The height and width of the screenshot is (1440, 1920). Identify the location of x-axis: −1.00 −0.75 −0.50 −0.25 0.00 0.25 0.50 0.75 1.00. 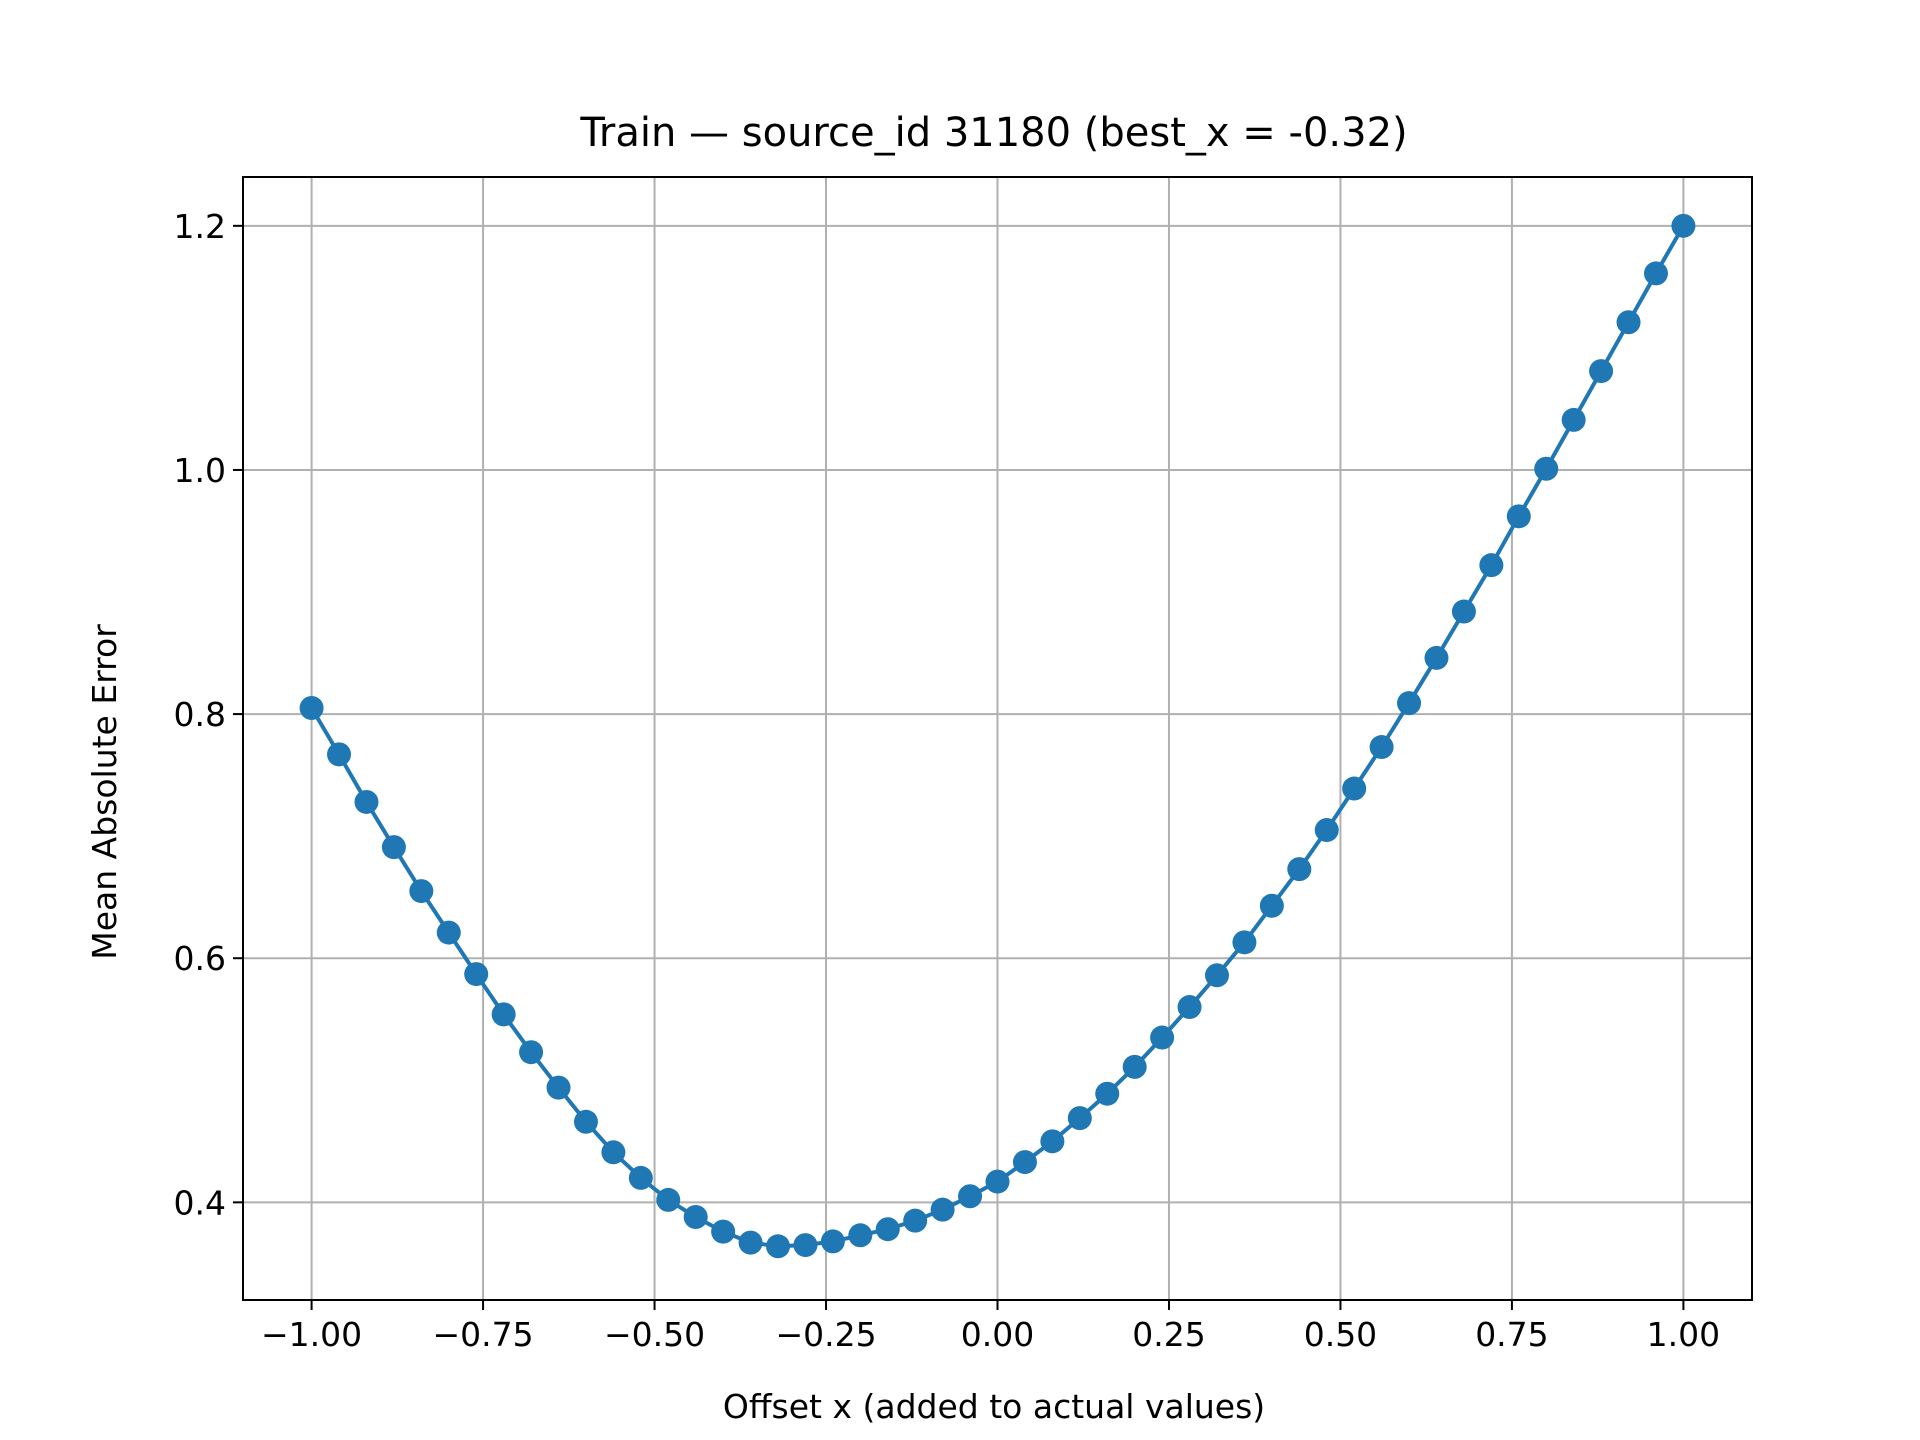
(990, 1327).